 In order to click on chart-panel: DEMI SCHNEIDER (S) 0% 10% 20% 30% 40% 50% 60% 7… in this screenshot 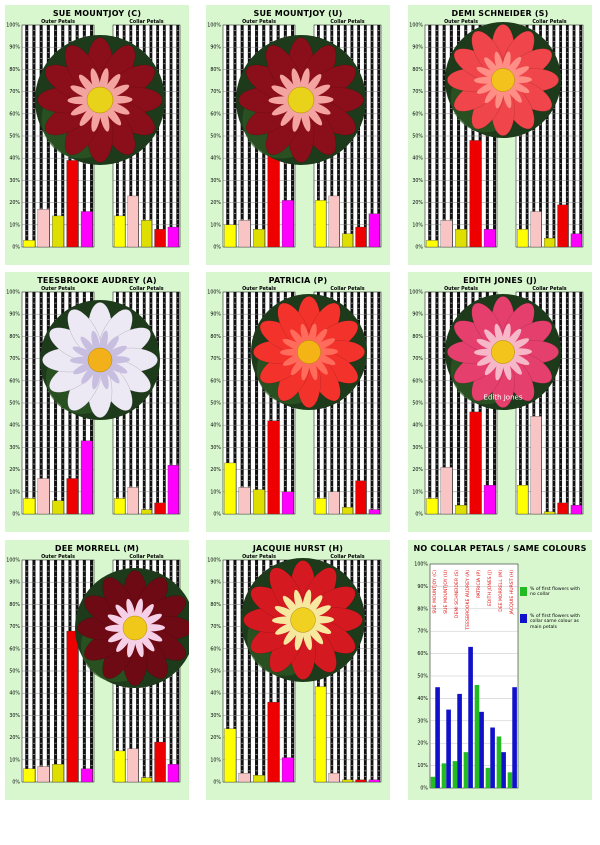, I will do `click(500, 135)`.